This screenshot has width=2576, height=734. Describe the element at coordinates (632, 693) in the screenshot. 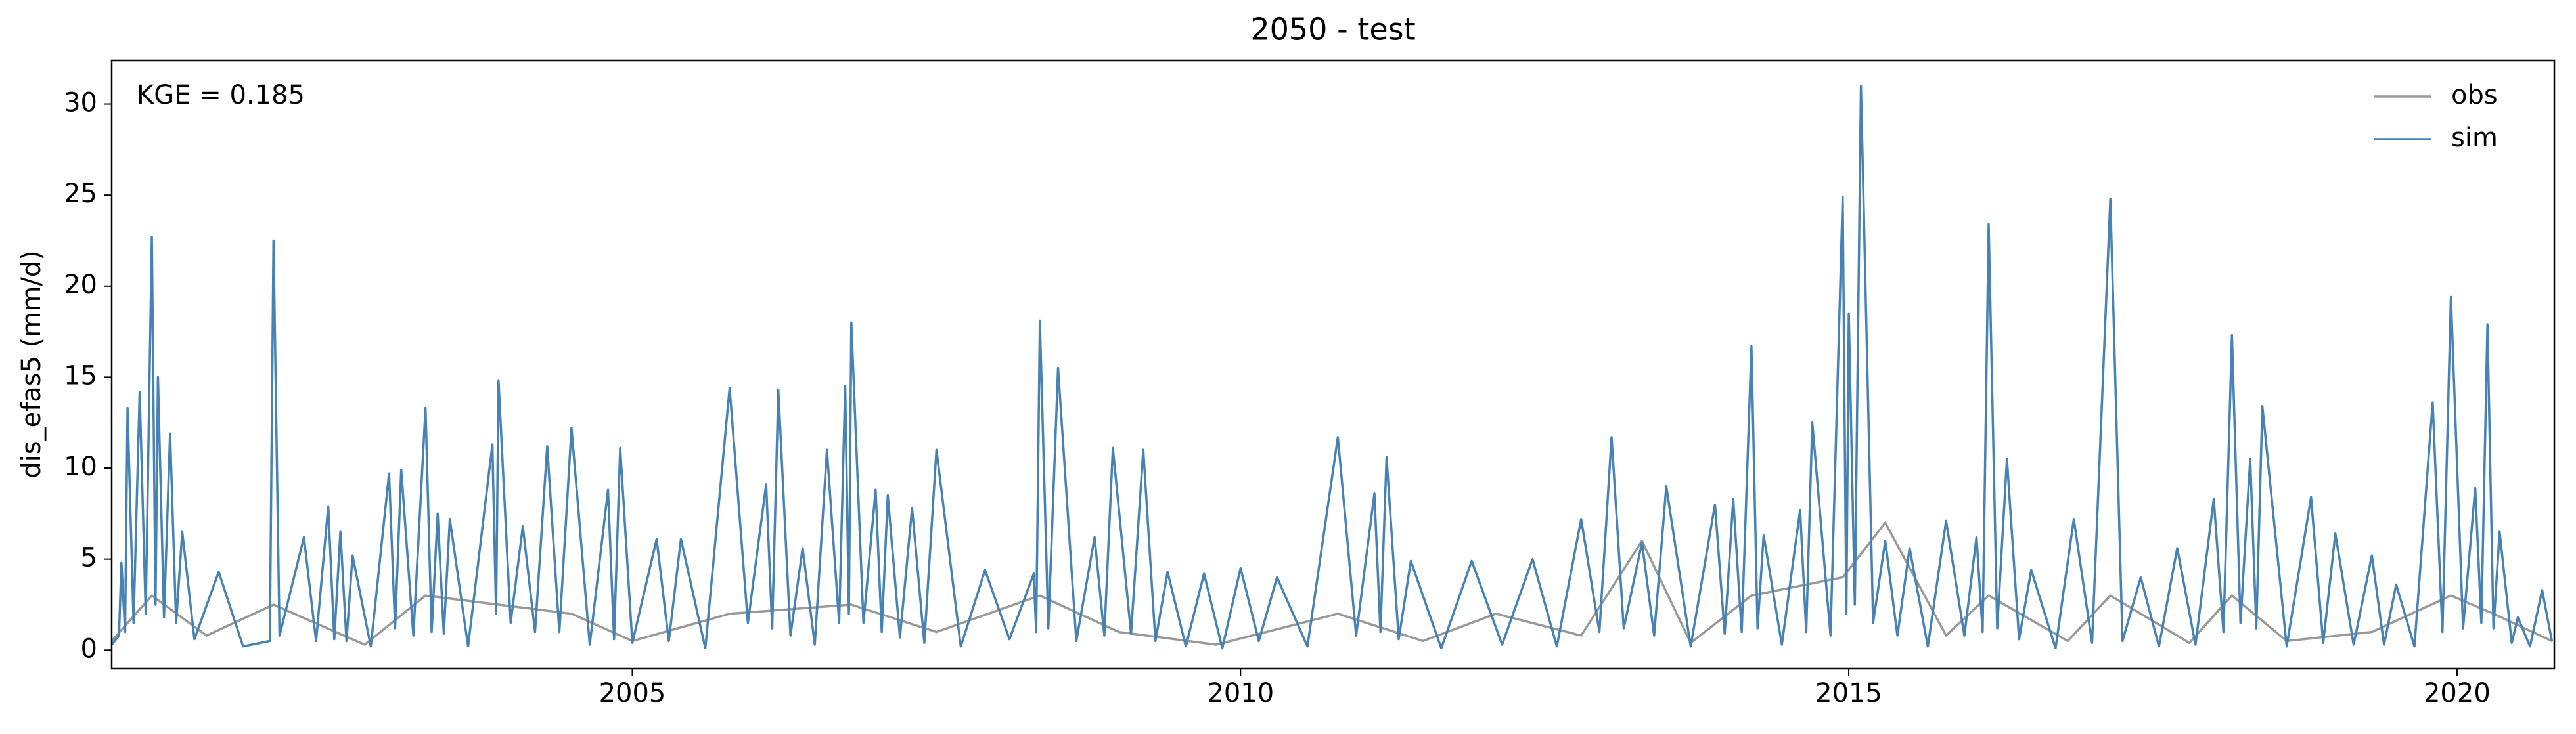

I see `x-tick-label: 2005` at that location.